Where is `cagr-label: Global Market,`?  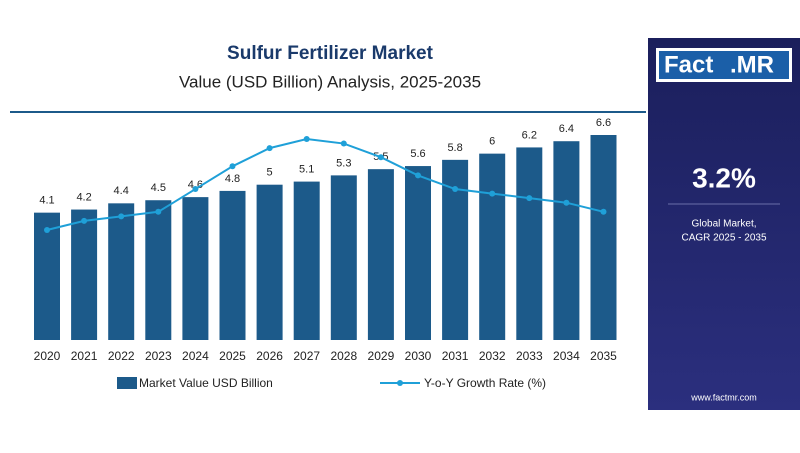 cagr-label: Global Market, is located at coordinates (723, 224).